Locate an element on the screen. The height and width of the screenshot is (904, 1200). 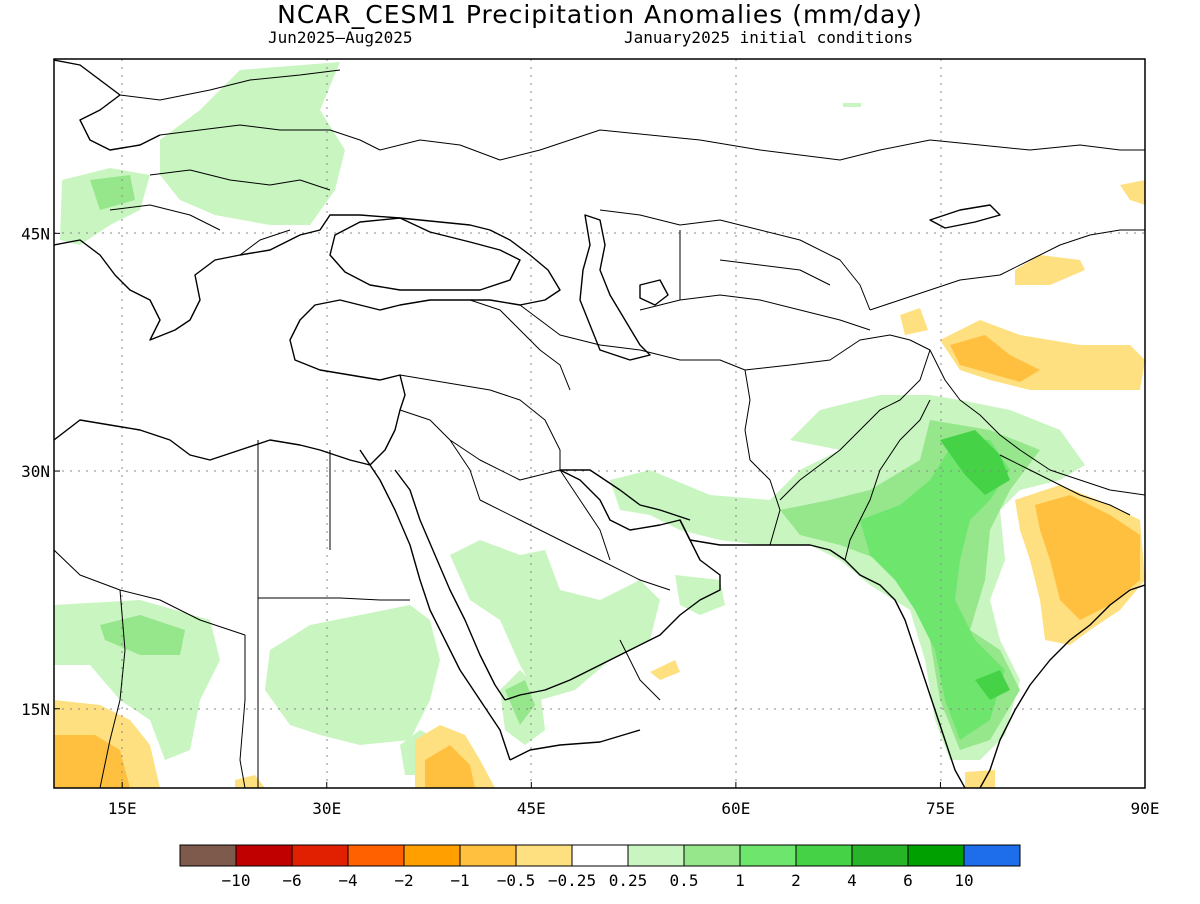
colorbar-label: 2 is located at coordinates (796, 880).